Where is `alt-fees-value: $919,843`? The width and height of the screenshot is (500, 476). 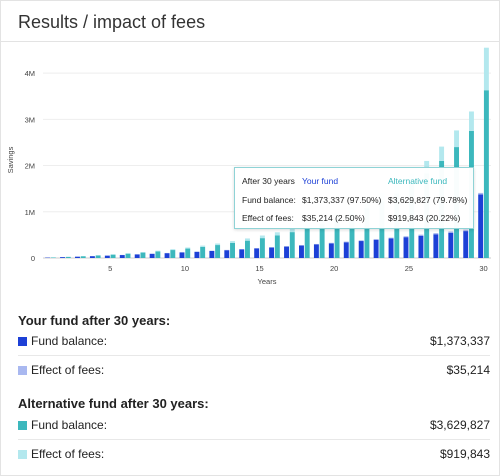 alt-fees-value: $919,843 is located at coordinates (464, 454).